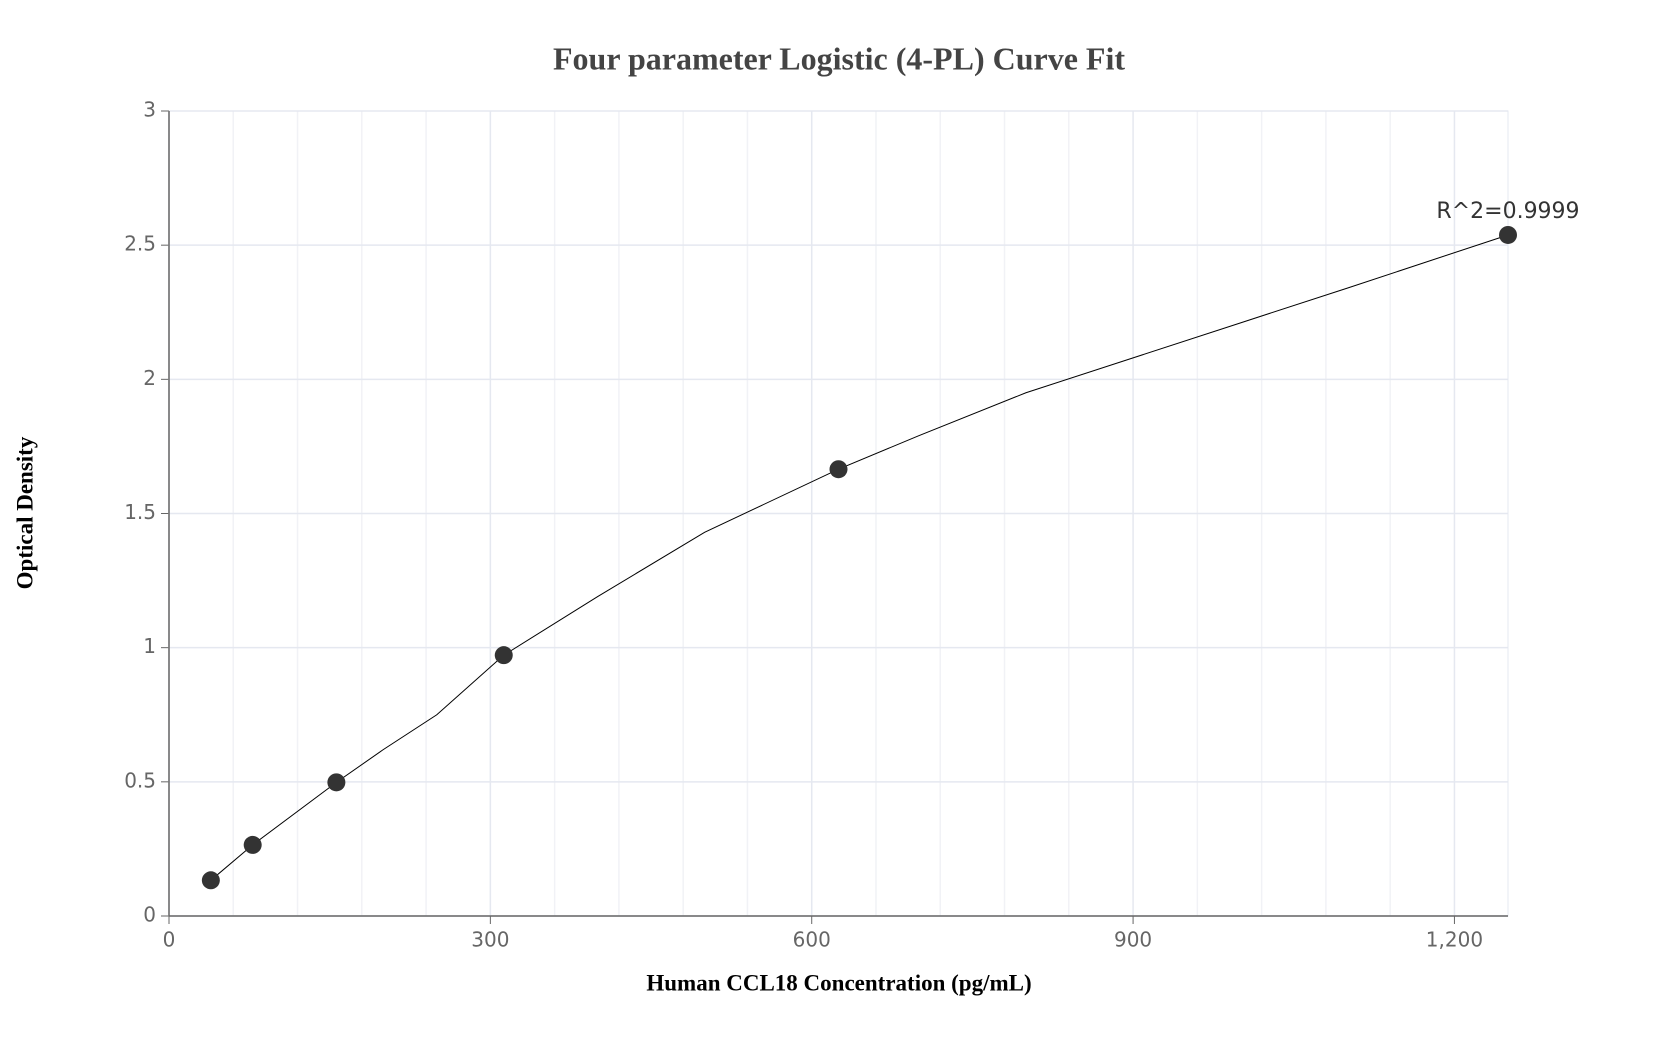 This screenshot has width=1668, height=1050. What do you see at coordinates (140, 512) in the screenshot?
I see `y-tick-label: 1.5` at bounding box center [140, 512].